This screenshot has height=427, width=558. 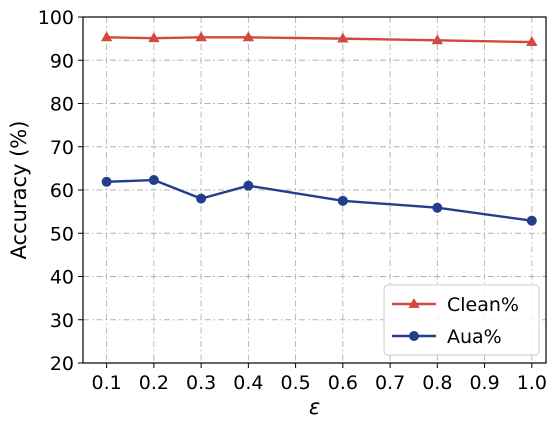 I want to click on y-tick-label: 50, so click(x=62, y=234).